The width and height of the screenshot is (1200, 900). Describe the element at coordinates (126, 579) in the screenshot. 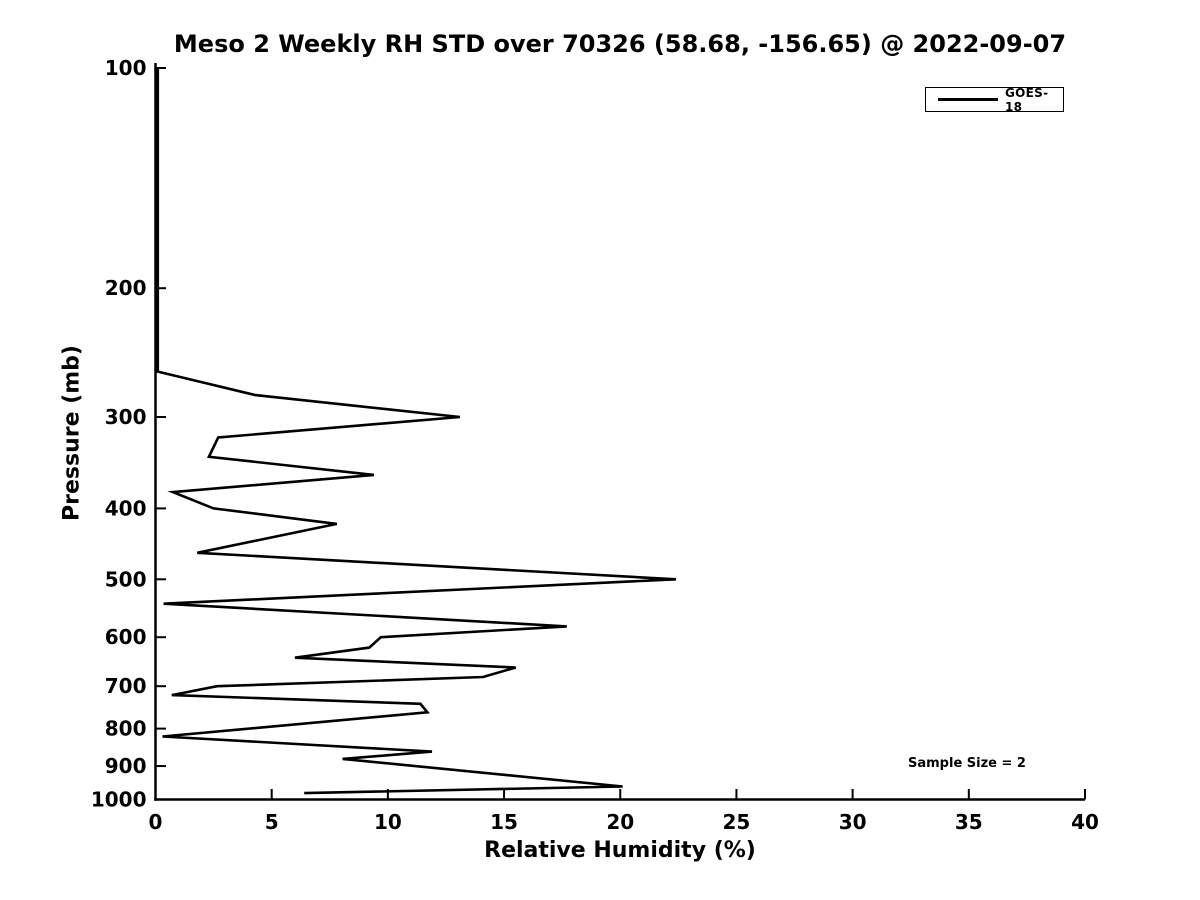

I see `svg-text: 500` at that location.